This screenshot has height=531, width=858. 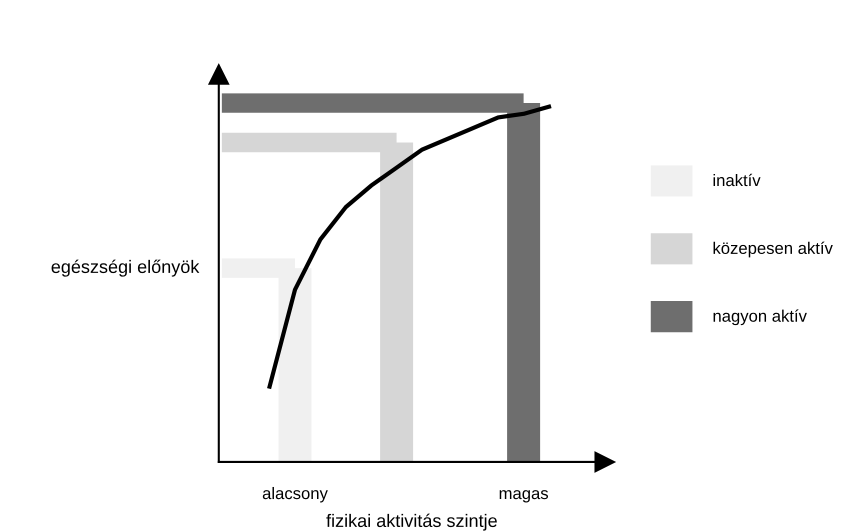 I want to click on legend-label: inaktív, so click(x=737, y=180).